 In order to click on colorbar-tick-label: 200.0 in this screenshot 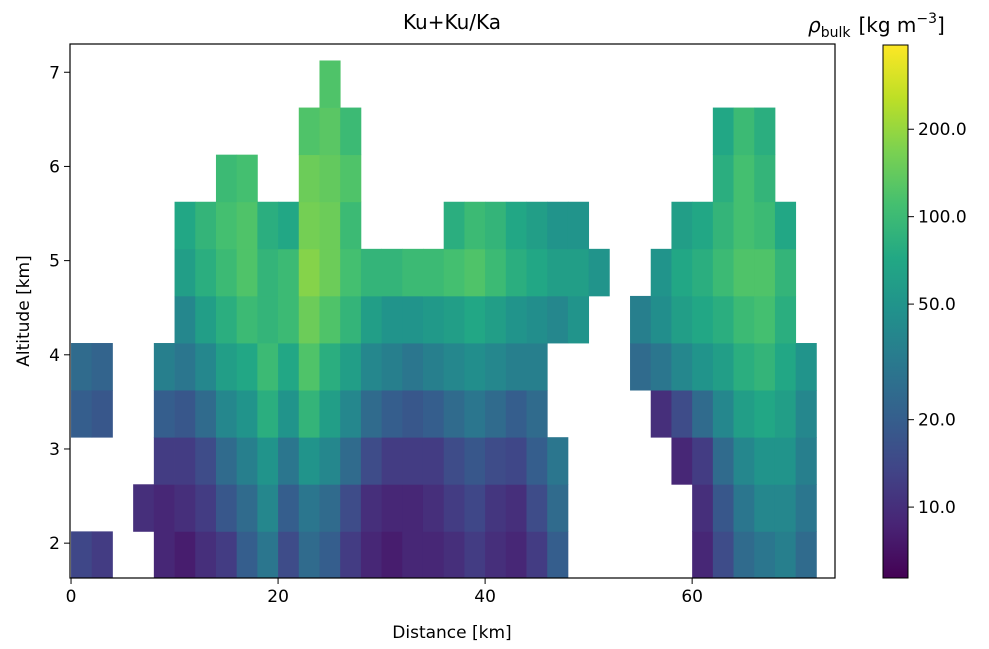, I will do `click(942, 130)`.